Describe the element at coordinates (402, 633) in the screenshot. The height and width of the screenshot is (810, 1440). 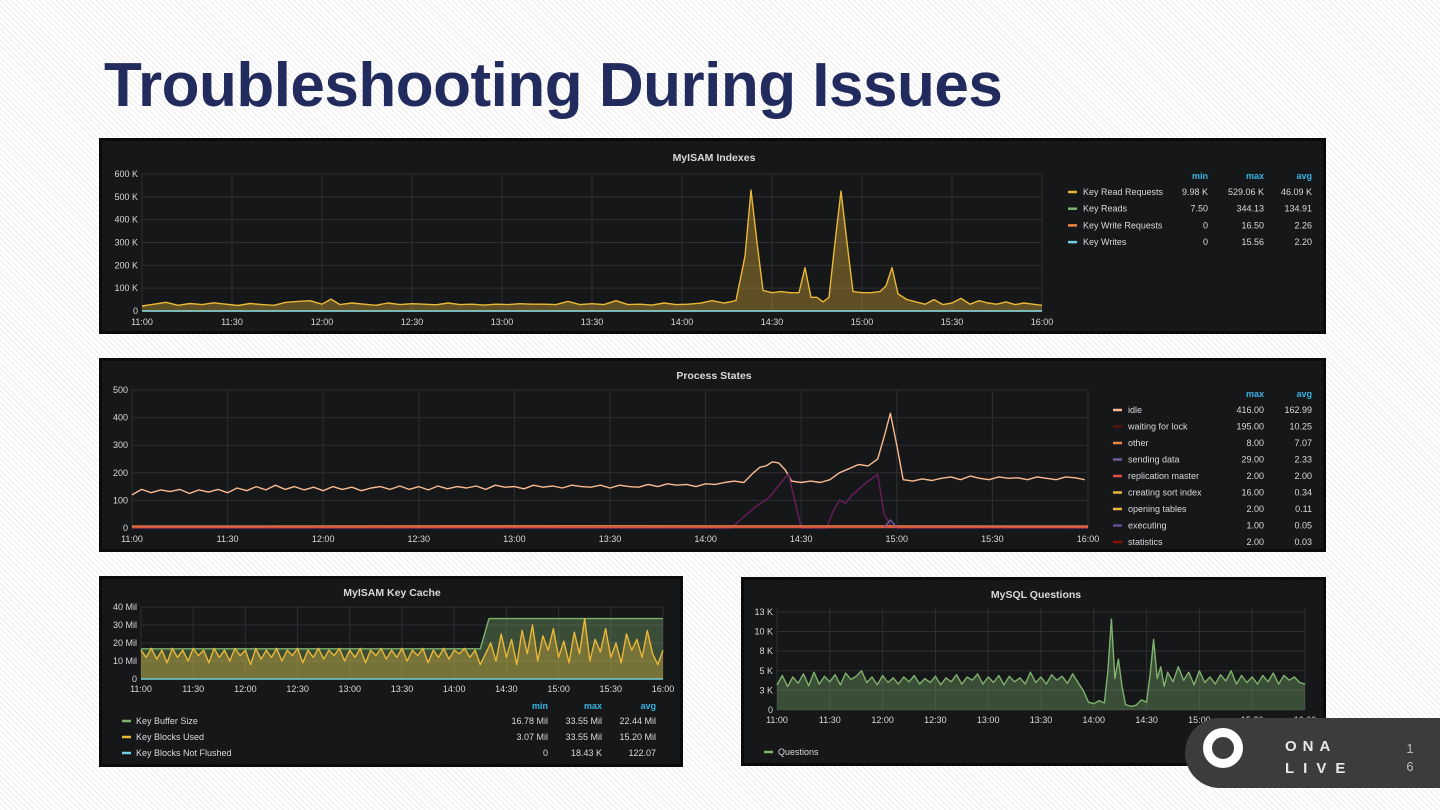
I see `series-line-key-buffer-size` at that location.